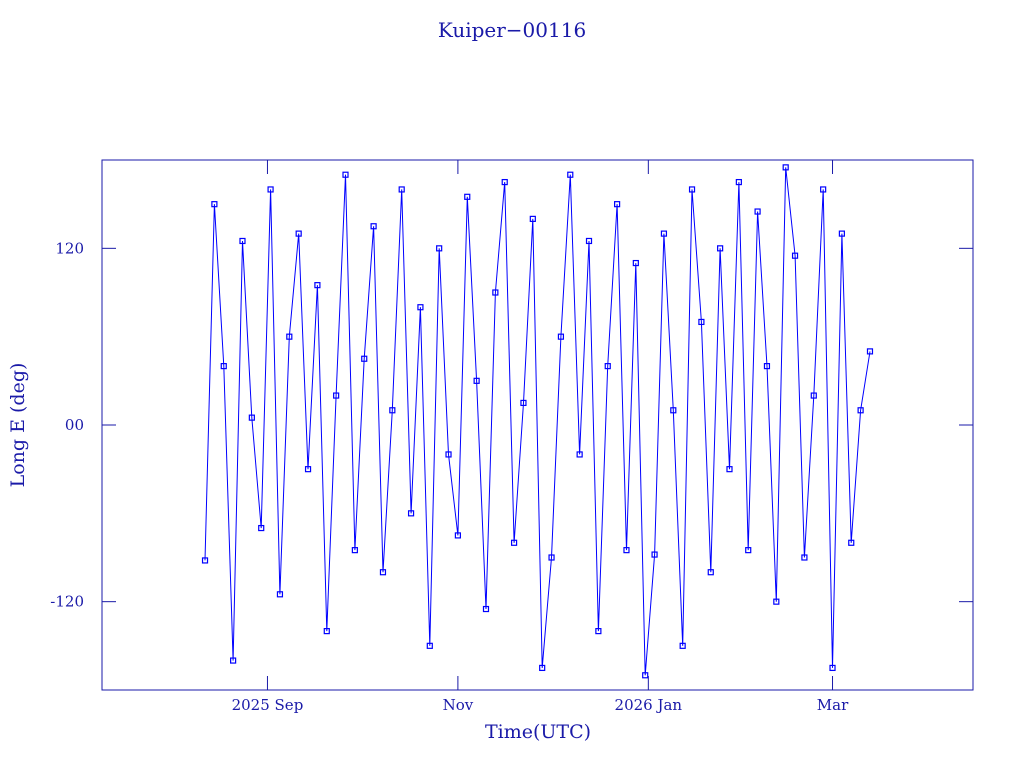 The height and width of the screenshot is (768, 1024). What do you see at coordinates (512, 30) in the screenshot?
I see `chart-title: Kuiper−00116` at bounding box center [512, 30].